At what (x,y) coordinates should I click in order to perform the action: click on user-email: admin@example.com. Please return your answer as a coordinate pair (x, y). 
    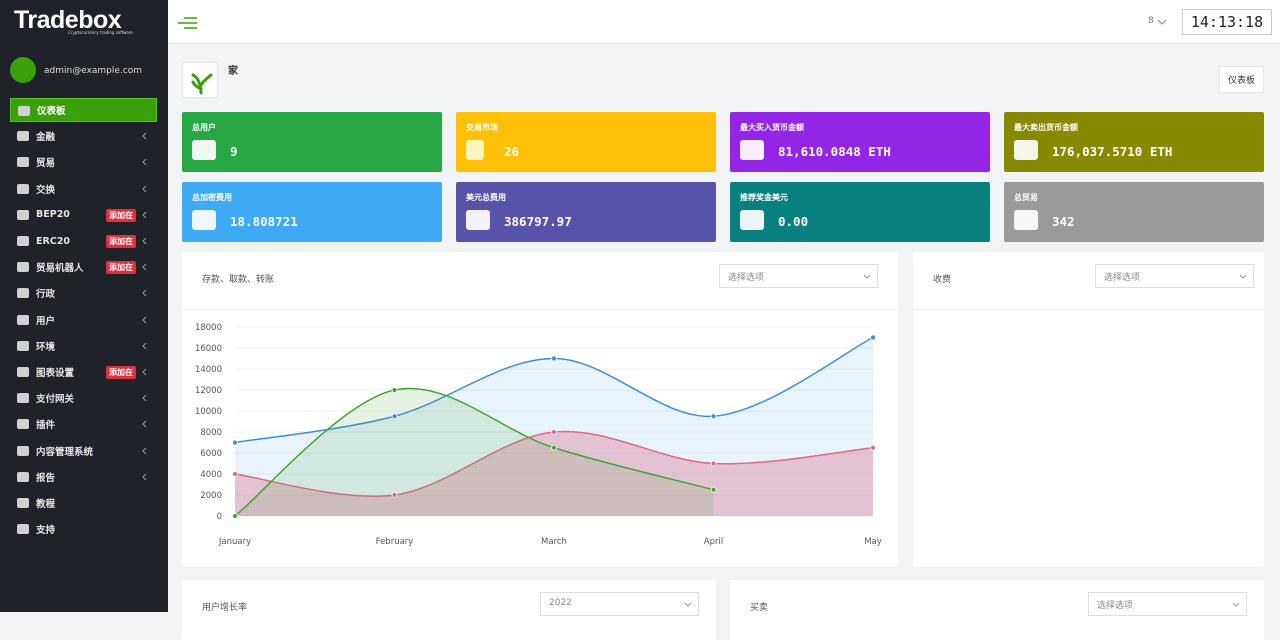
    Looking at the image, I should click on (93, 71).